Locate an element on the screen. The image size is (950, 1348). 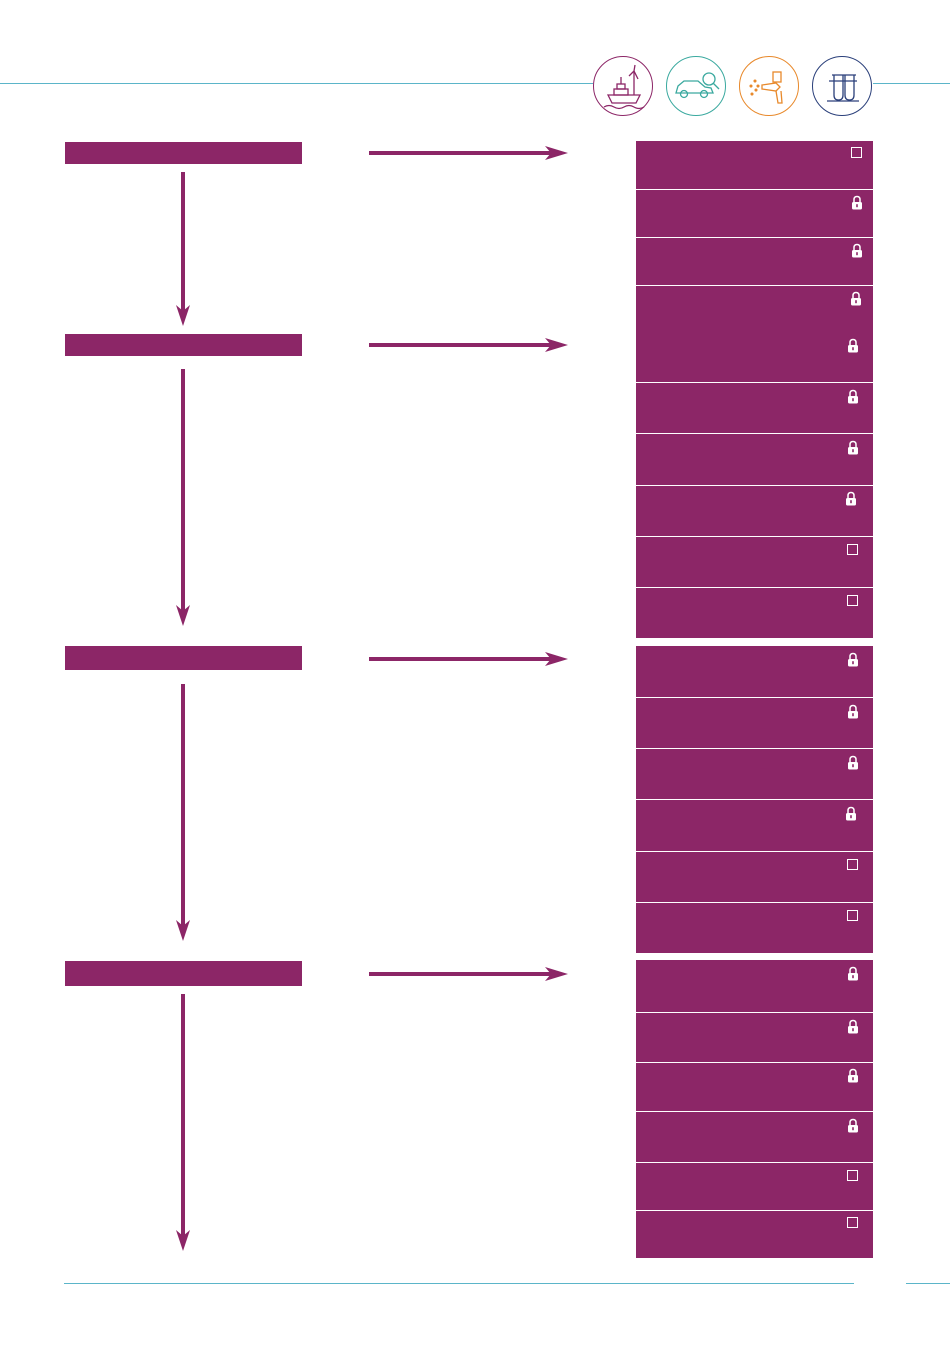
car-inspection-icon is located at coordinates (696, 86).